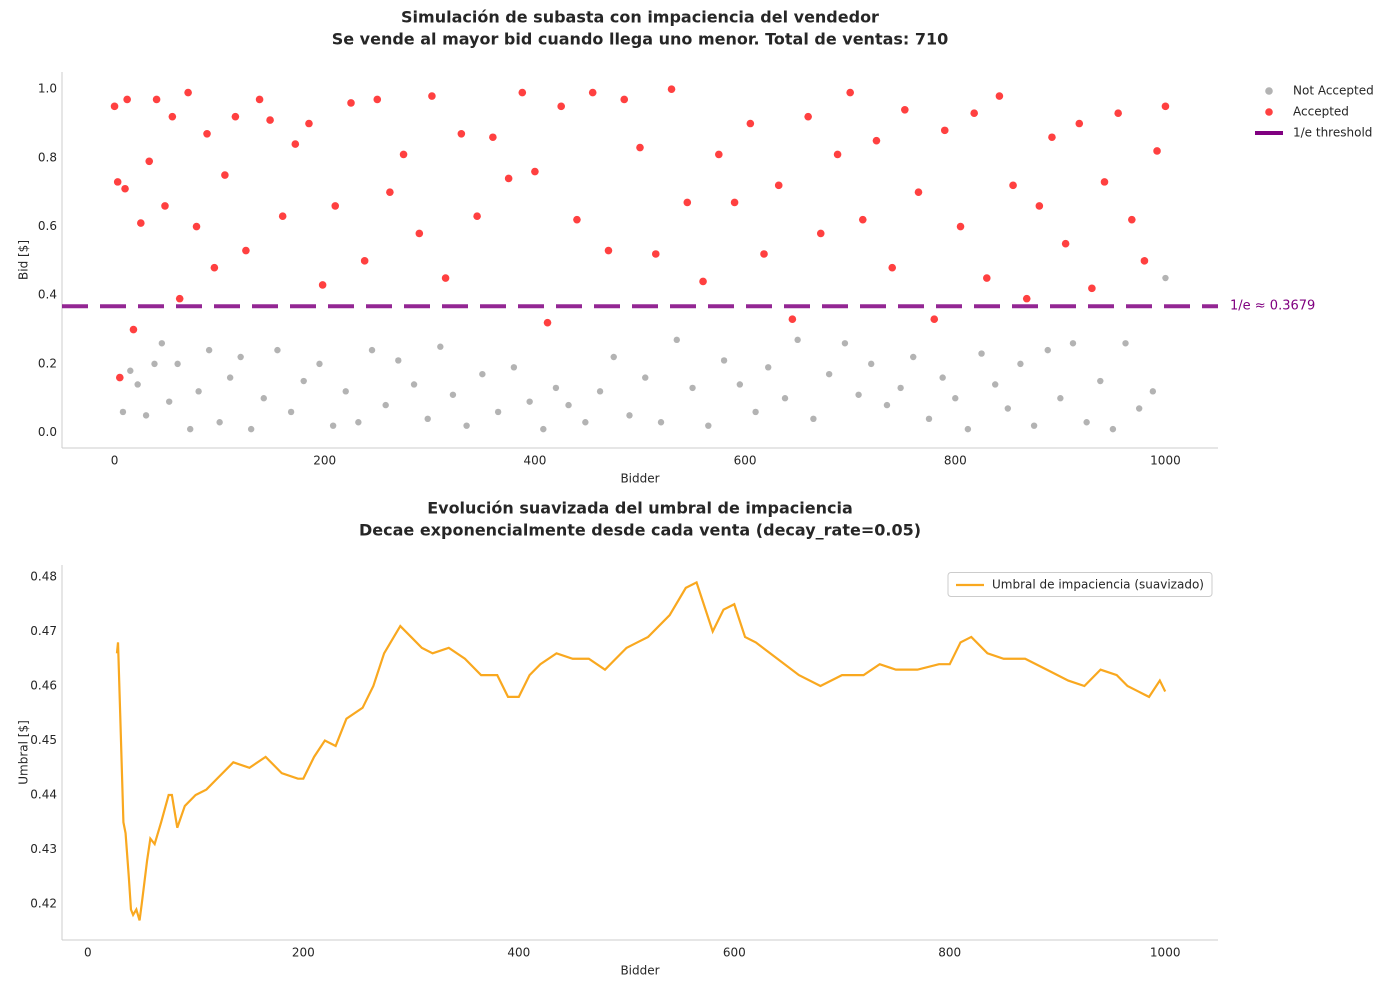  Describe the element at coordinates (47, 157) in the screenshot. I see `y-tick-label: 0.8` at that location.